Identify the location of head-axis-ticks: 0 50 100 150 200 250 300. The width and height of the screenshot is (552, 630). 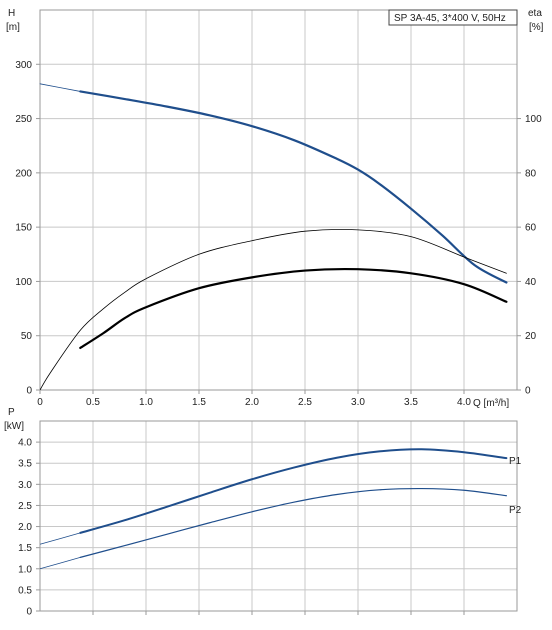
(27, 228).